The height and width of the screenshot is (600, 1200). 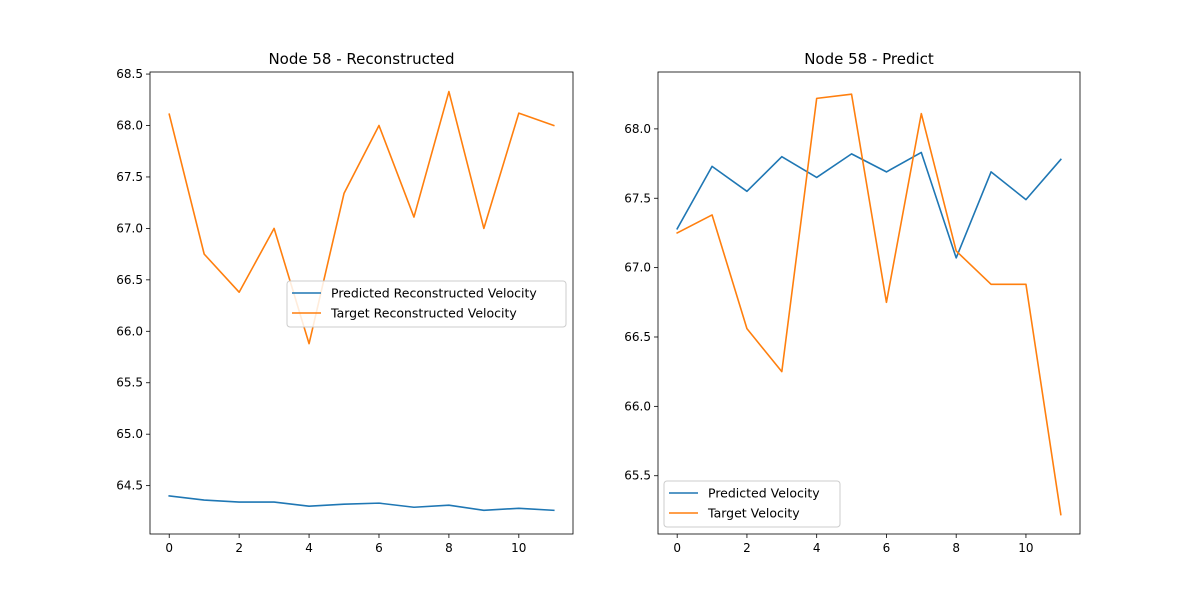 I want to click on y-tick-label: 64.5, so click(x=129, y=486).